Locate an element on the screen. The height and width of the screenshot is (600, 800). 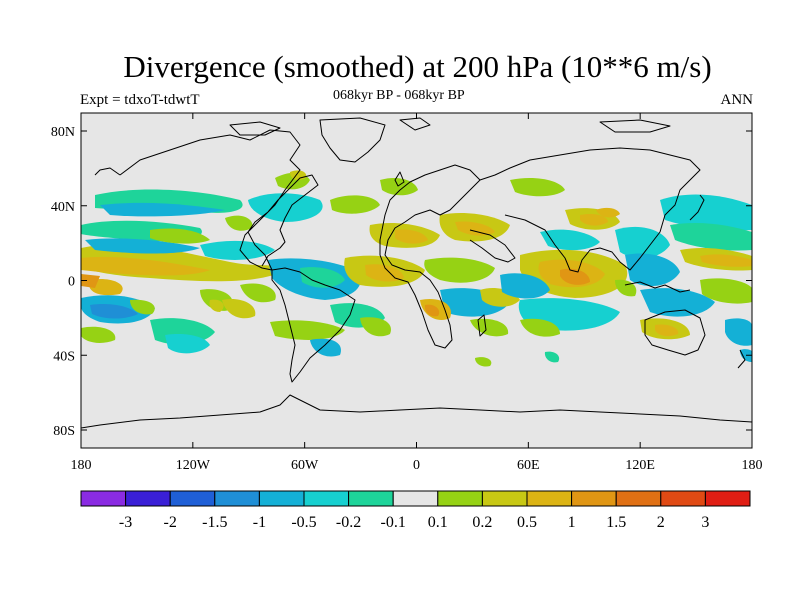
colorbar-label: 1.5 is located at coordinates (616, 522).